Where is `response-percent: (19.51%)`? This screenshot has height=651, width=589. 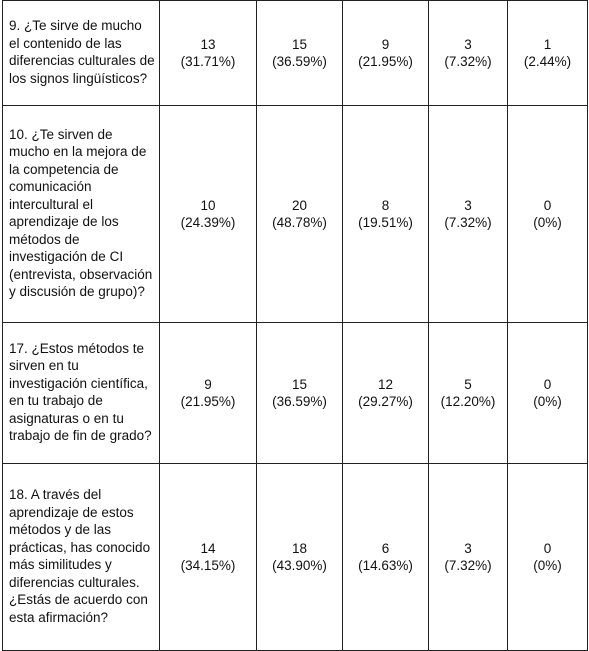 response-percent: (19.51%) is located at coordinates (385, 222).